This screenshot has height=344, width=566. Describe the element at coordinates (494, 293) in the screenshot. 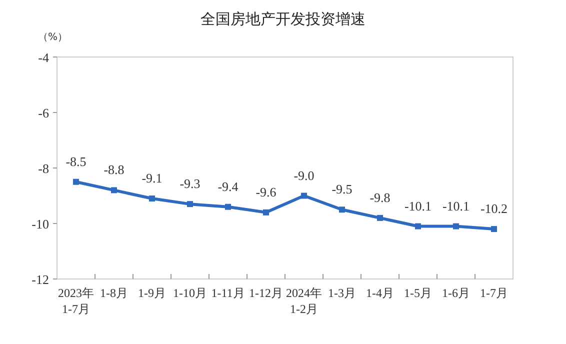

I see `x-tick-label: 1-7月` at that location.